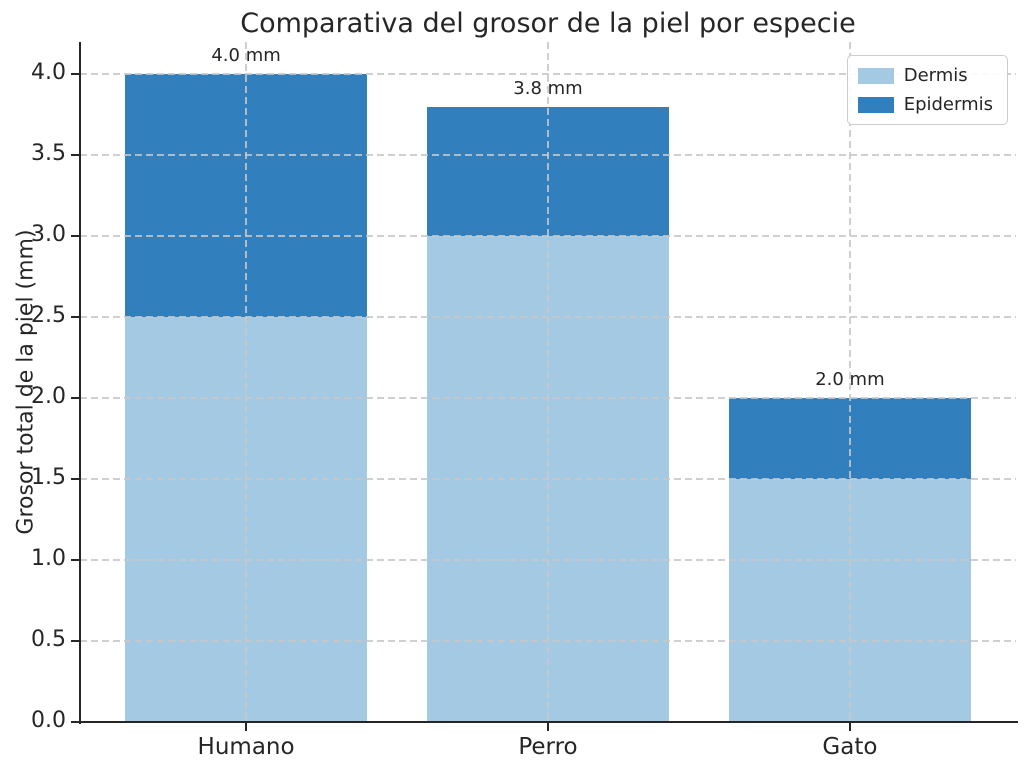 Image resolution: width=1024 pixels, height=765 pixels. Describe the element at coordinates (246, 747) in the screenshot. I see `x-tick-label: Humano` at that location.